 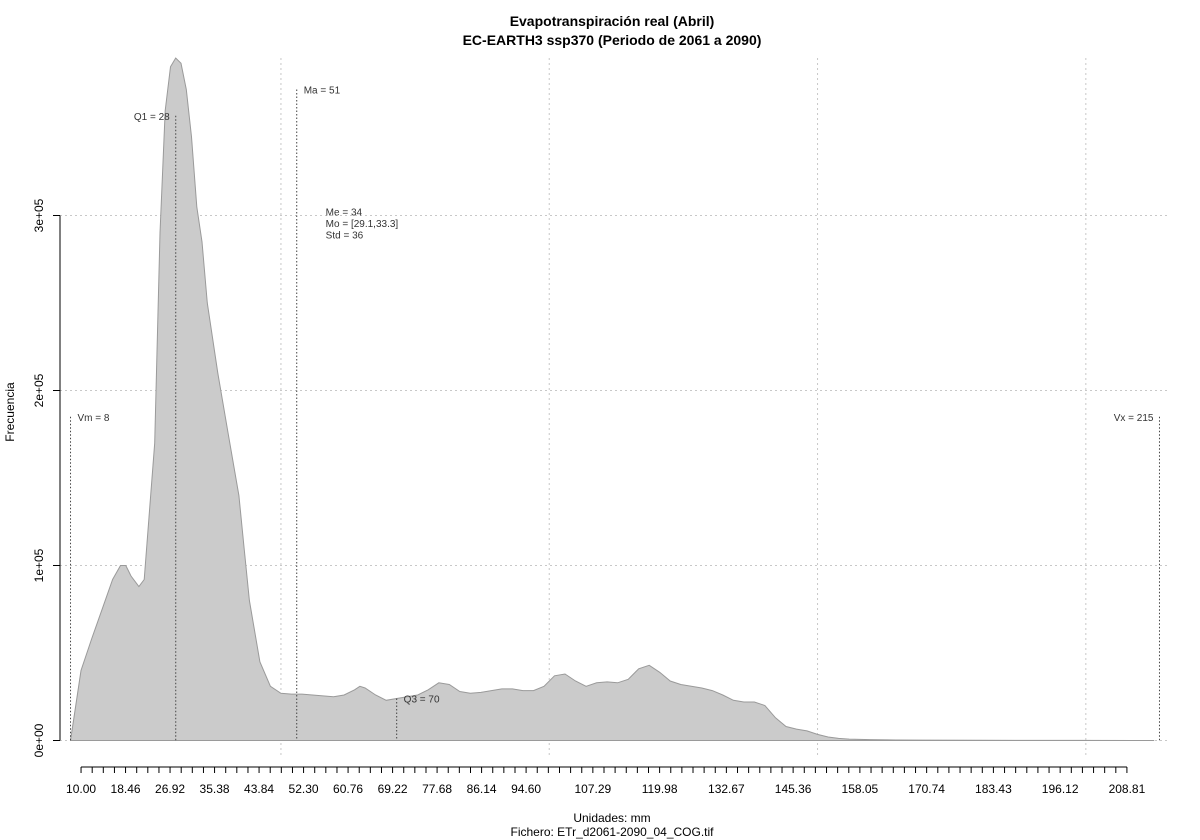 What do you see at coordinates (126, 789) in the screenshot?
I see `x-tick-label-1: 18.46` at bounding box center [126, 789].